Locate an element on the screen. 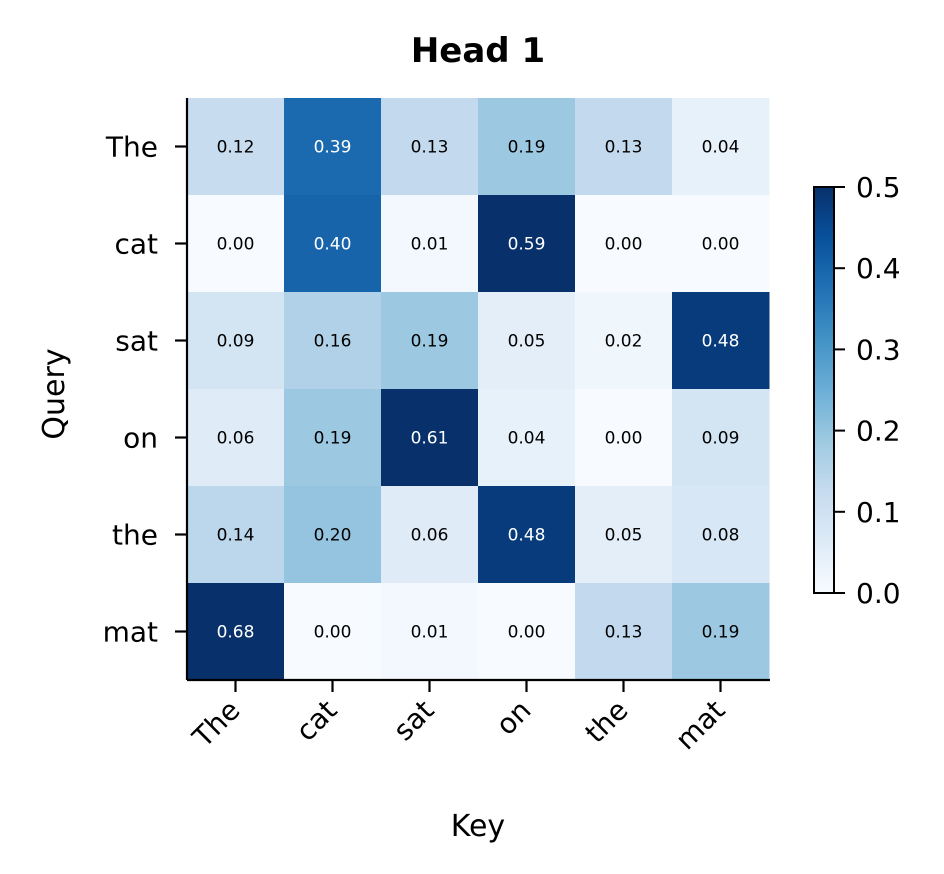 This screenshot has height=874, width=944. cell-value-label: 0.12 is located at coordinates (236, 148).